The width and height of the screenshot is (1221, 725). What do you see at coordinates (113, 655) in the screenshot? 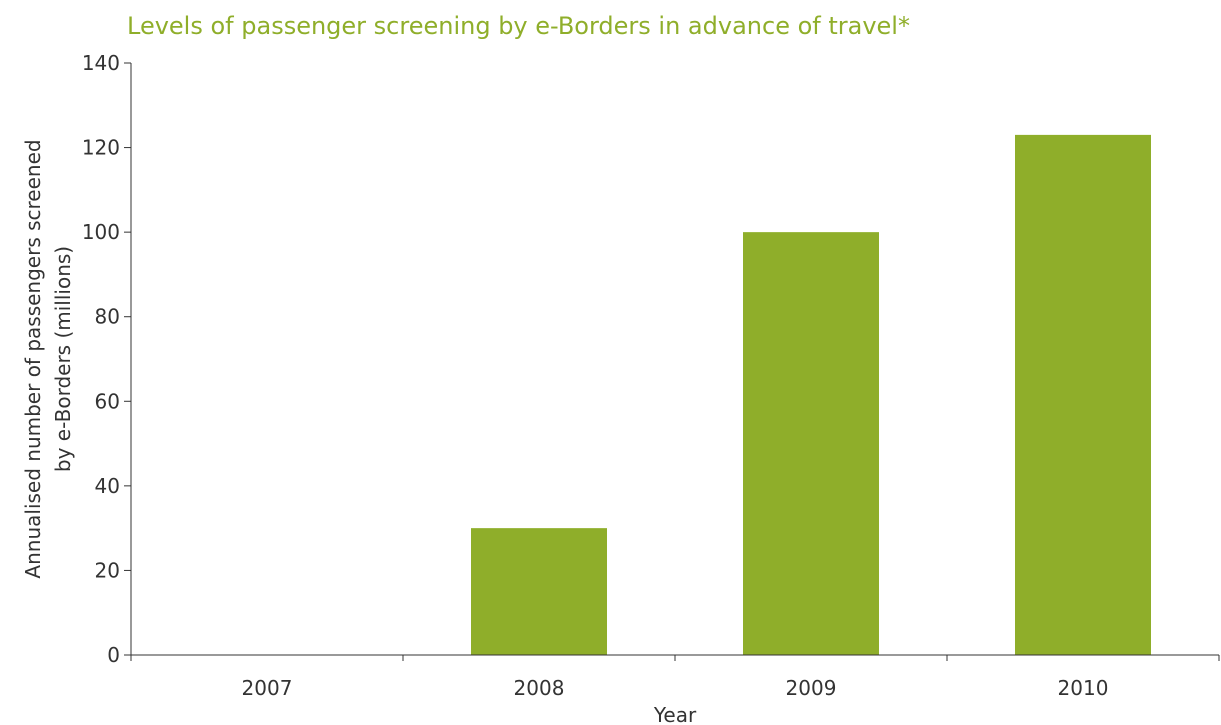
I see `y-tick-label: 0` at bounding box center [113, 655].